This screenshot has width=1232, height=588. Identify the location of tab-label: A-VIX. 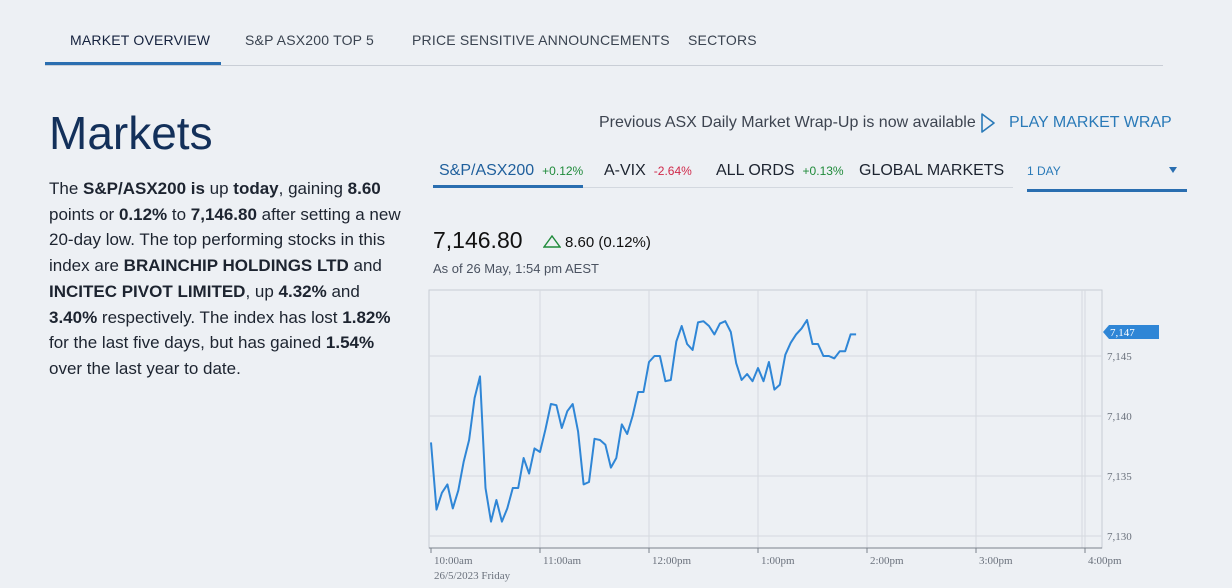
(625, 170).